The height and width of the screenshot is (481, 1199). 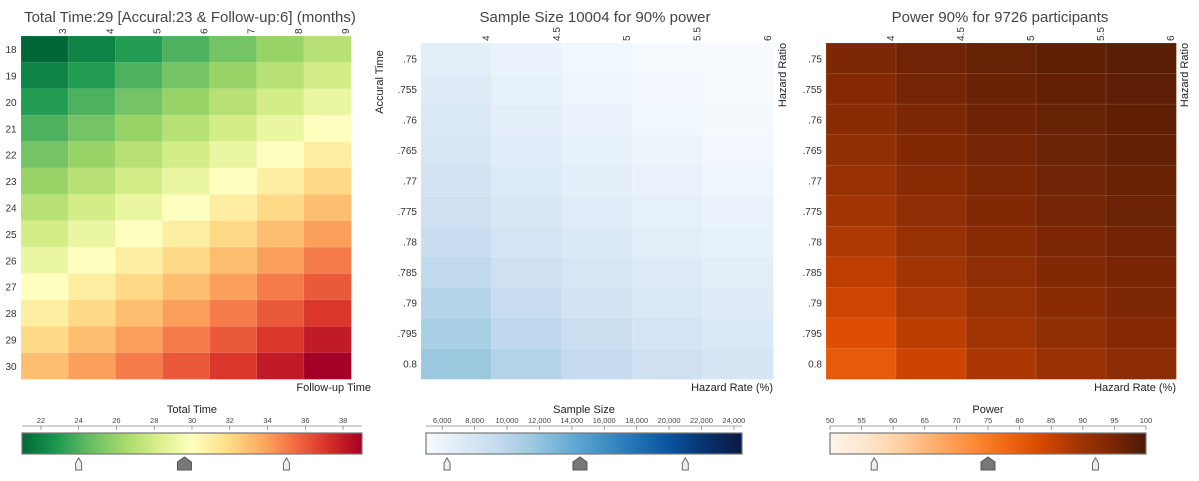 I want to click on y-tick-label: 29, so click(x=11, y=340).